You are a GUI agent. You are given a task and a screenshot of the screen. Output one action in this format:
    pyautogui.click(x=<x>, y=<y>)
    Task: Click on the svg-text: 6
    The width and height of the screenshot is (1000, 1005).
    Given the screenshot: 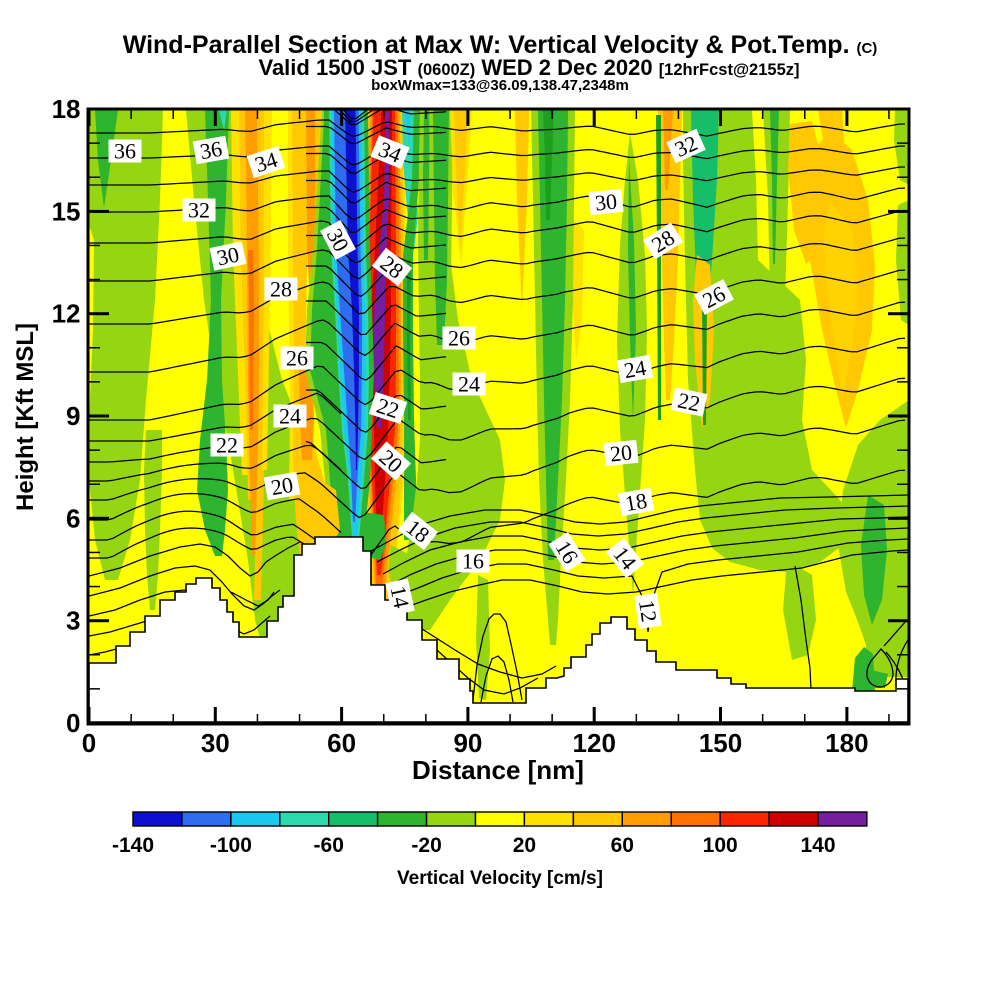 What is the action you would take?
    pyautogui.click(x=73, y=518)
    